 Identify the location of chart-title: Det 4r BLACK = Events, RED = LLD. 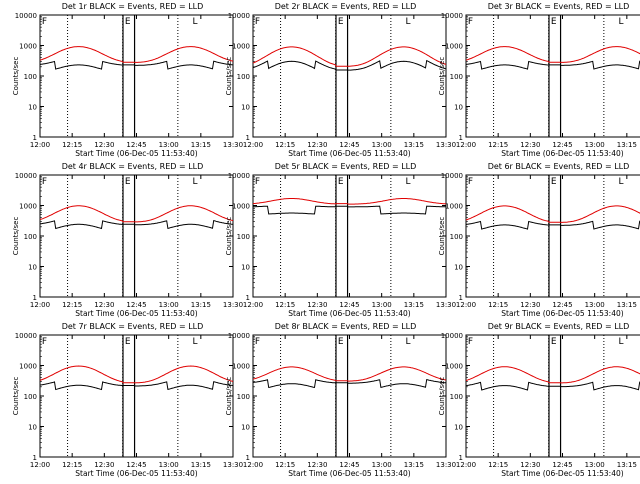
(133, 166).